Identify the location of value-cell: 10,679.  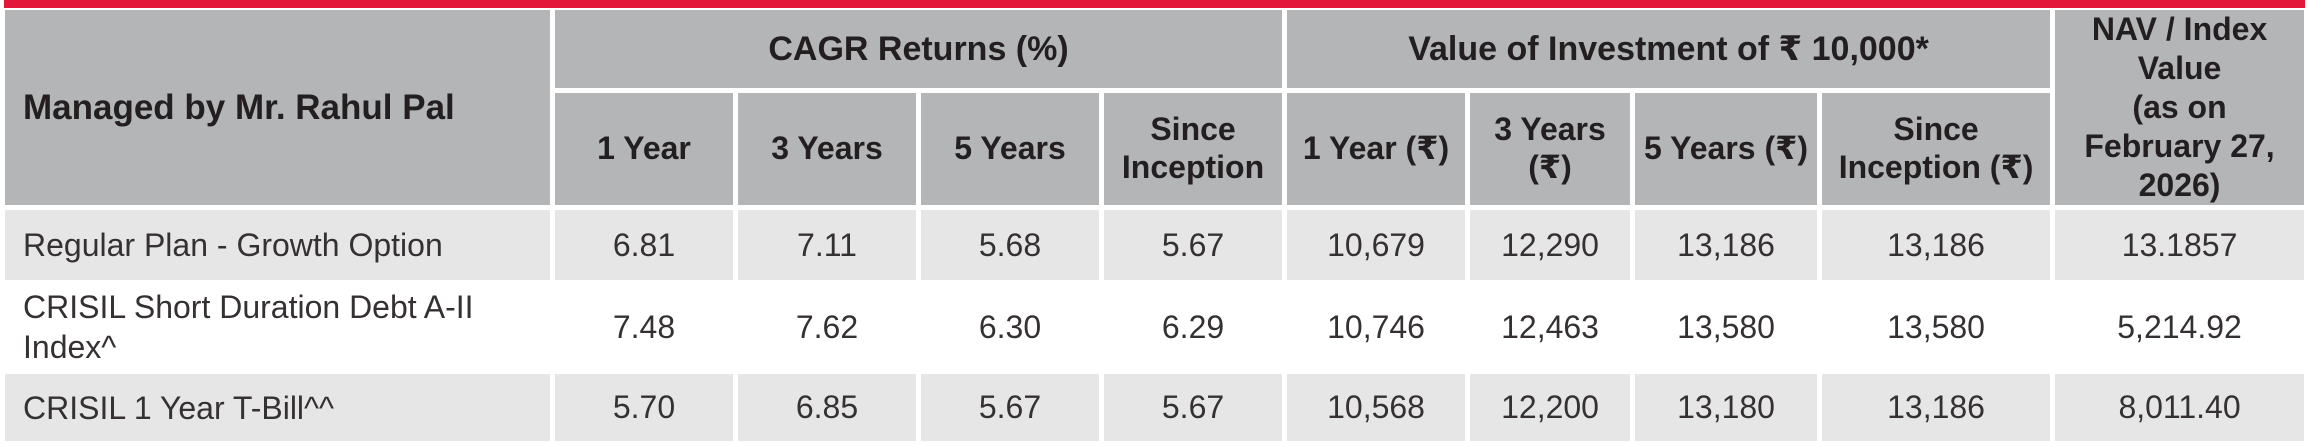
(1376, 245).